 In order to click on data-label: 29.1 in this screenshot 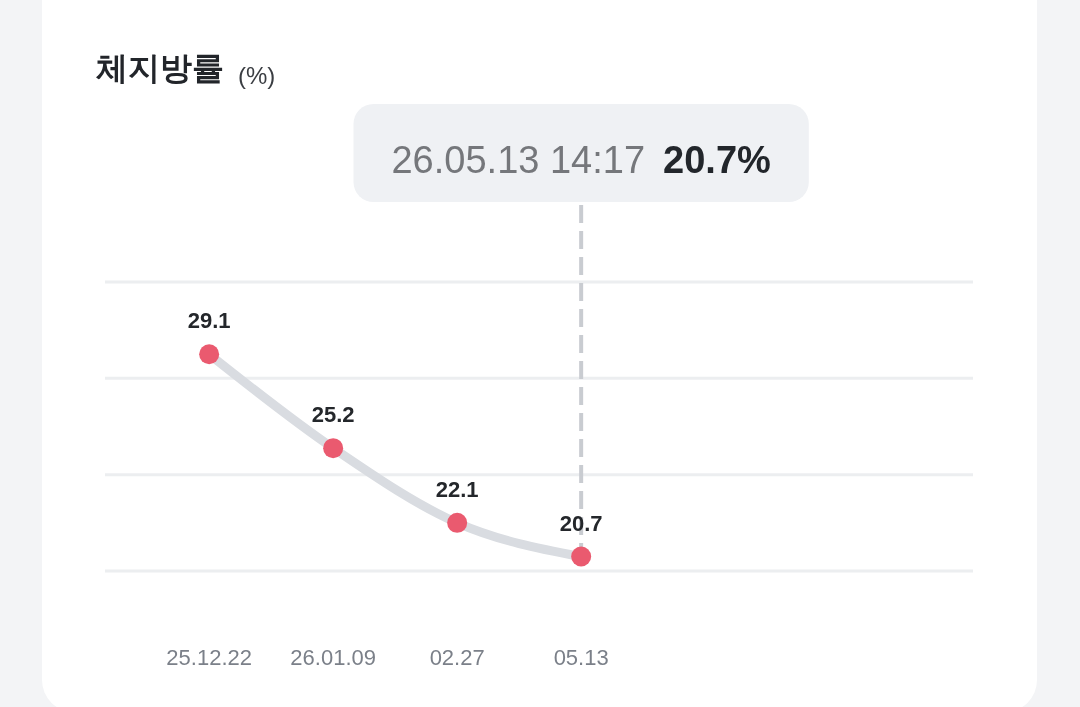, I will do `click(209, 321)`.